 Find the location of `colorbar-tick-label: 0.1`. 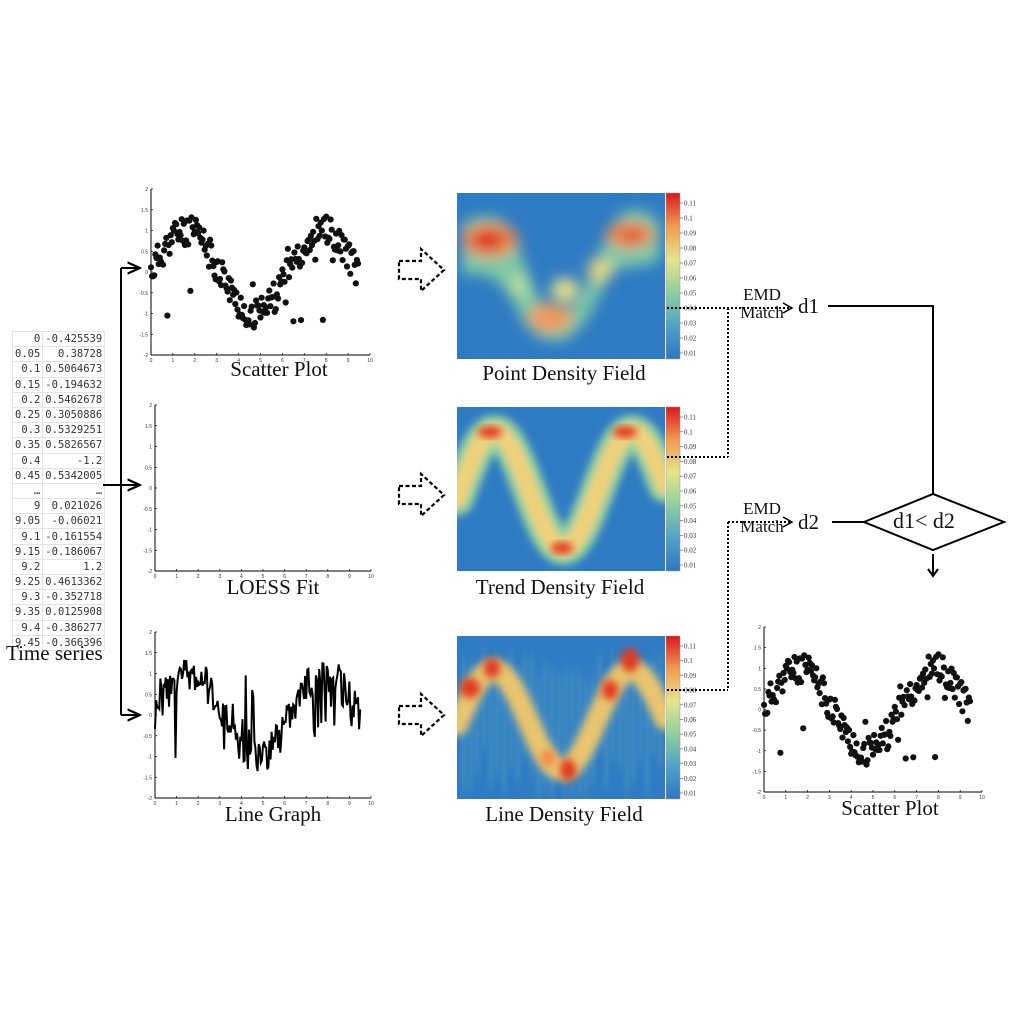

colorbar-tick-label: 0.1 is located at coordinates (688, 219).